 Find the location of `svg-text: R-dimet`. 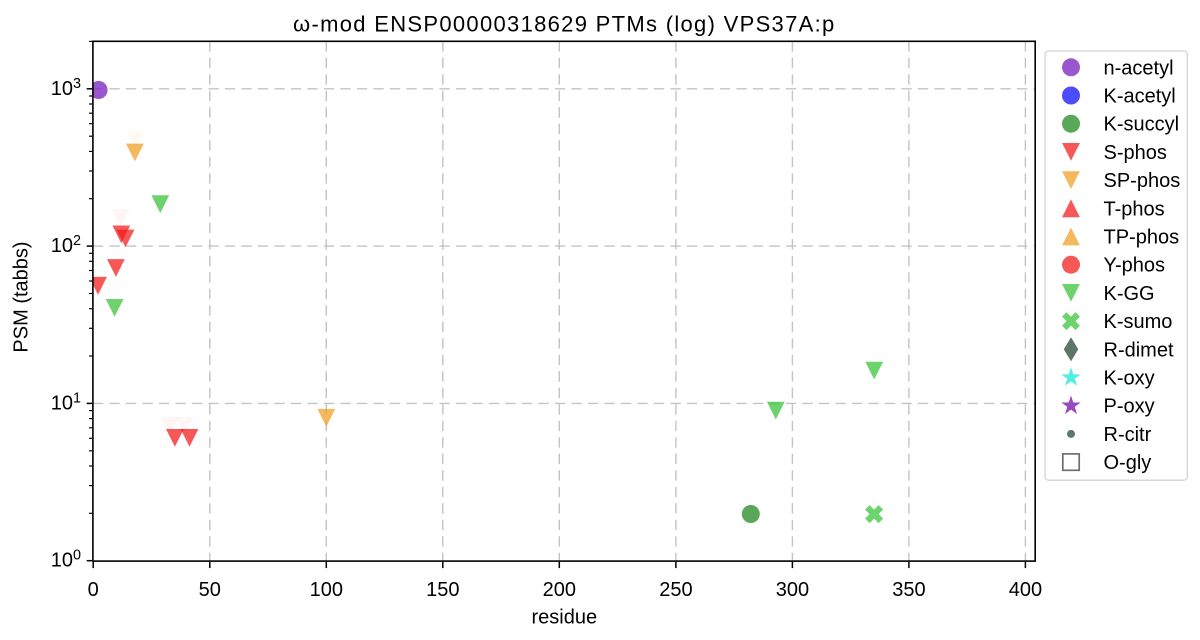

svg-text: R-dimet is located at coordinates (1139, 350).